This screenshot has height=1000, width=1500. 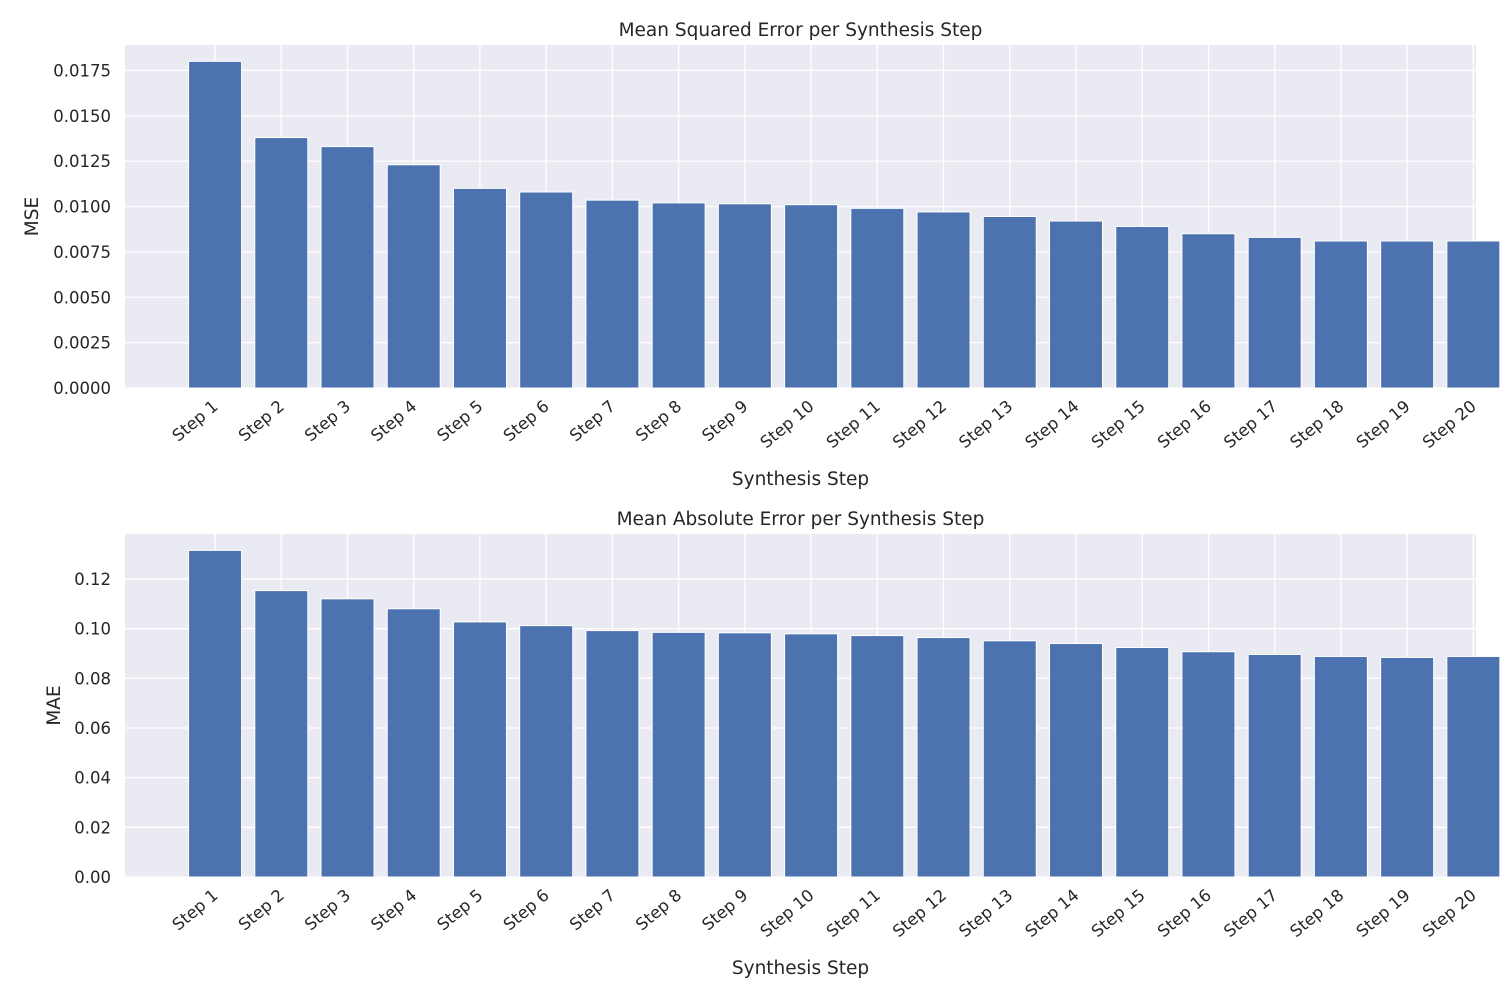 What do you see at coordinates (82, 388) in the screenshot?
I see `mse-y-tick-label: 0.0000` at bounding box center [82, 388].